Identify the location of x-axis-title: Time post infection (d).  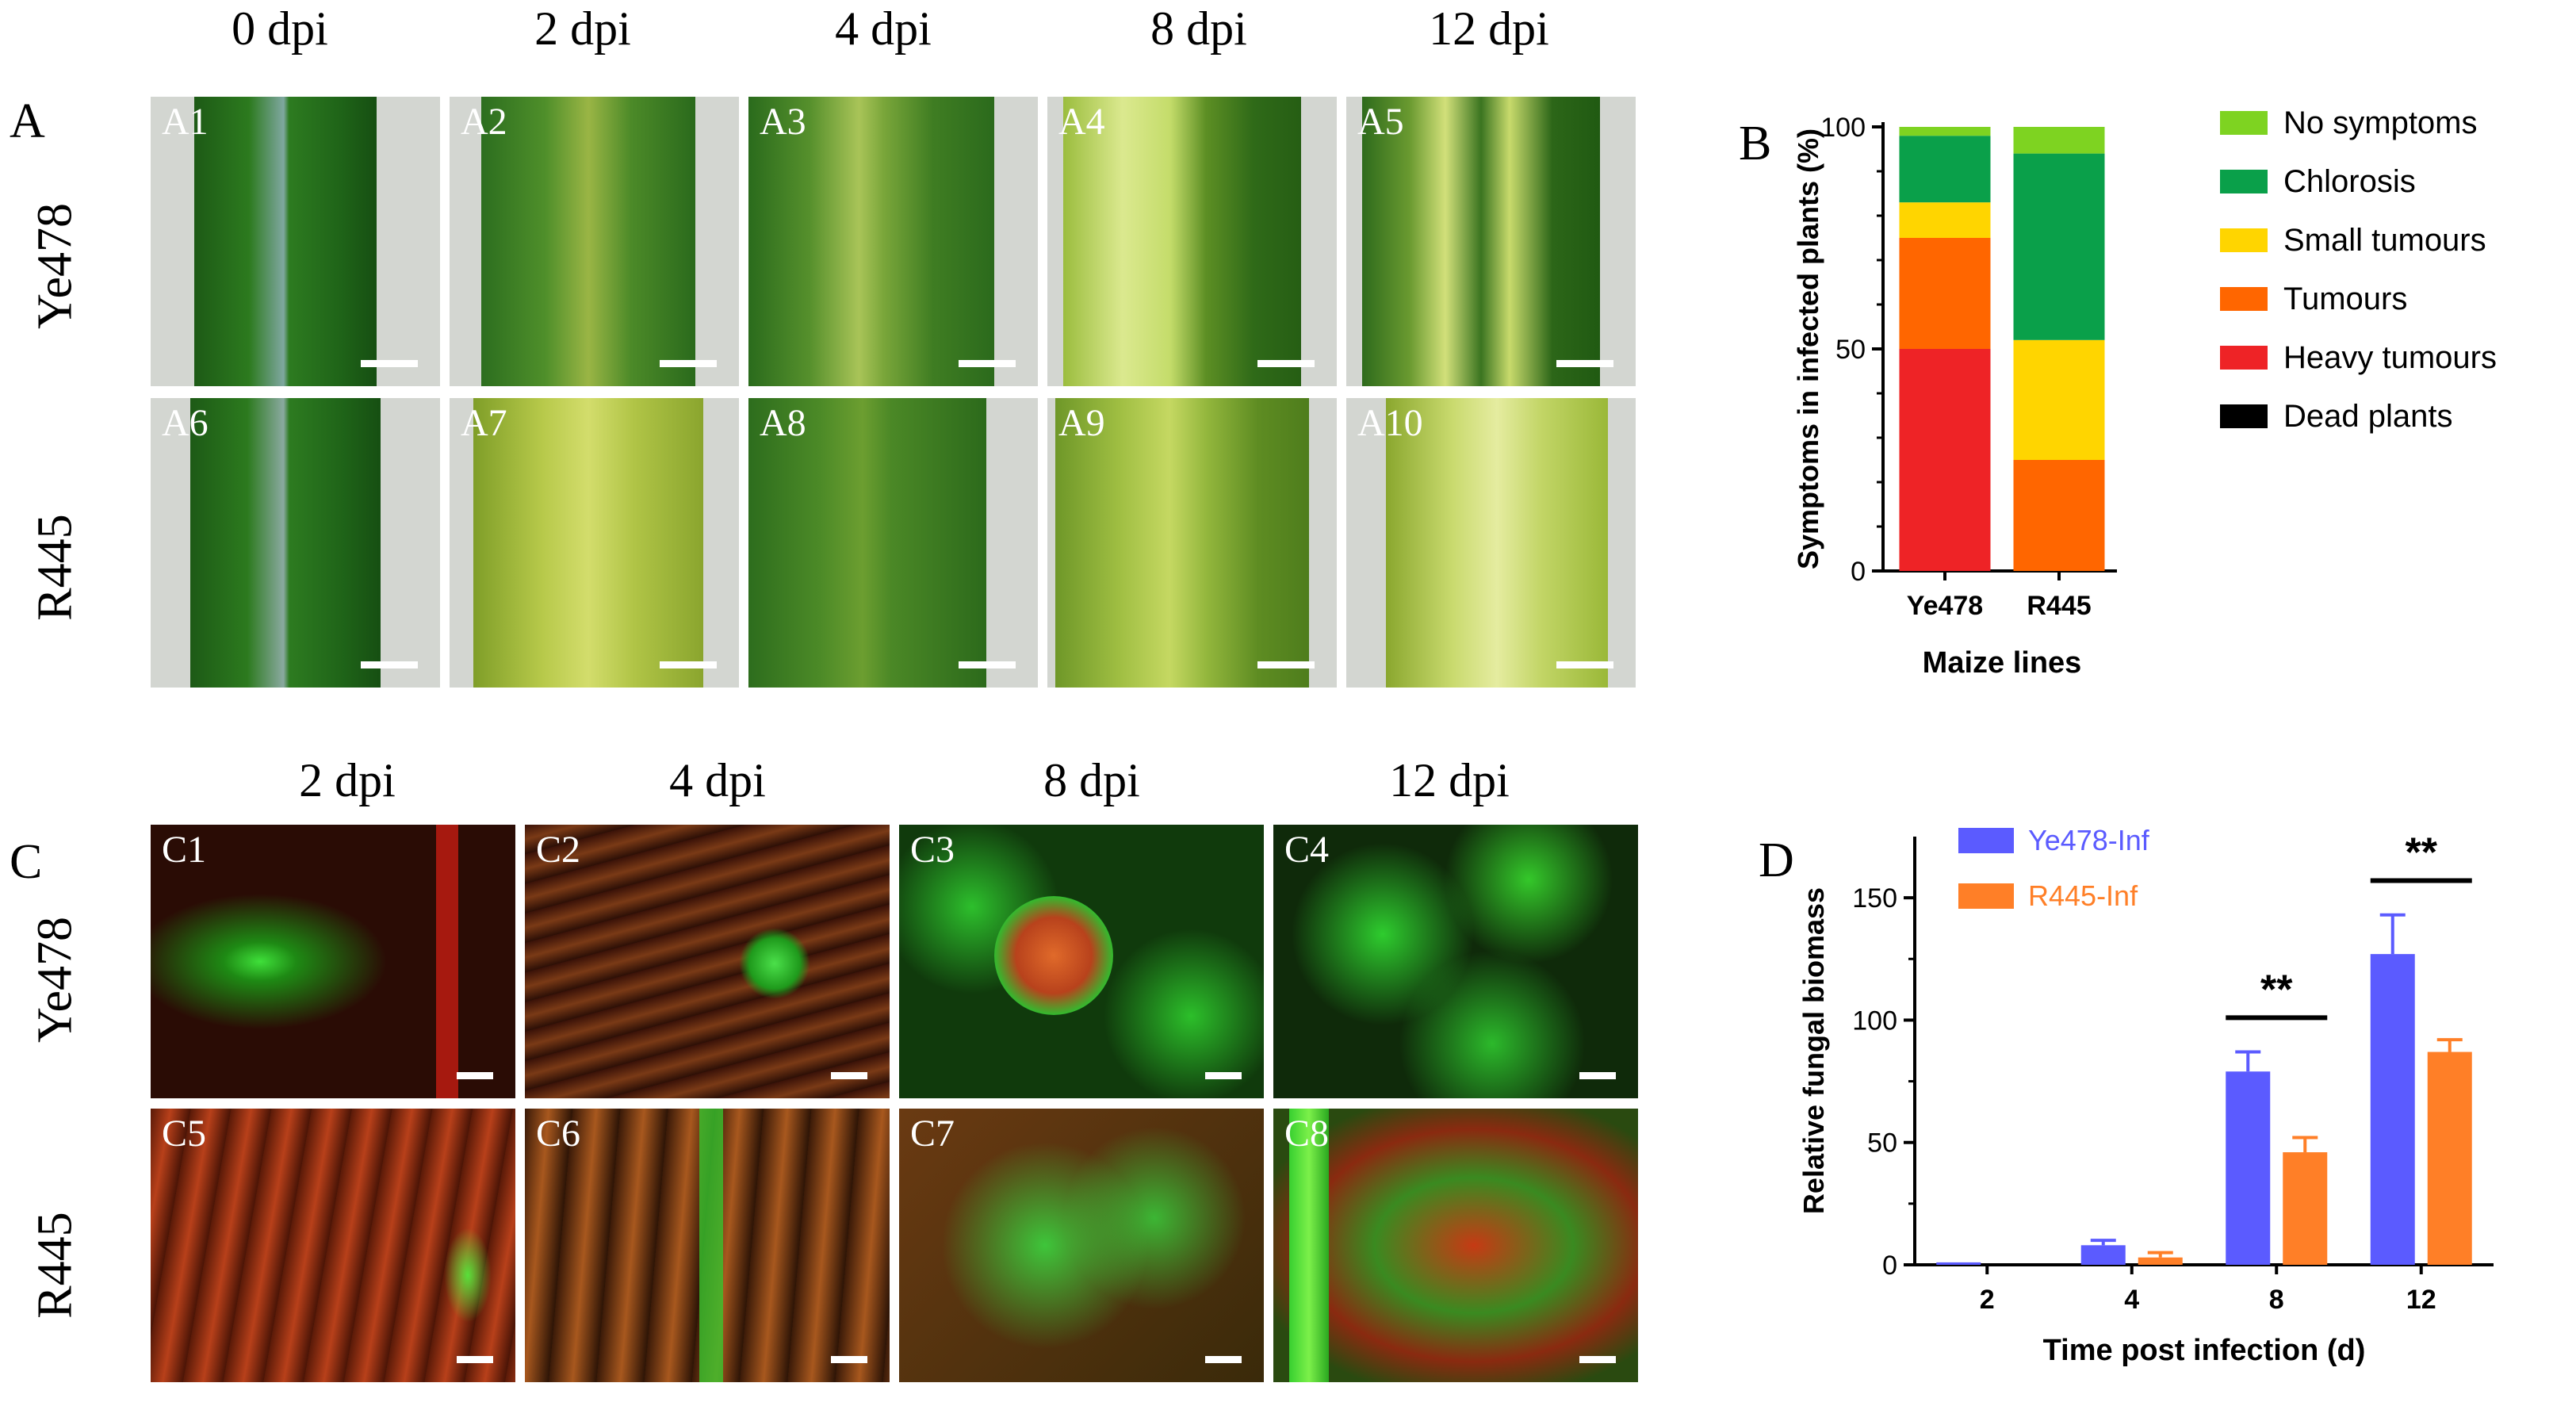
(2204, 1350).